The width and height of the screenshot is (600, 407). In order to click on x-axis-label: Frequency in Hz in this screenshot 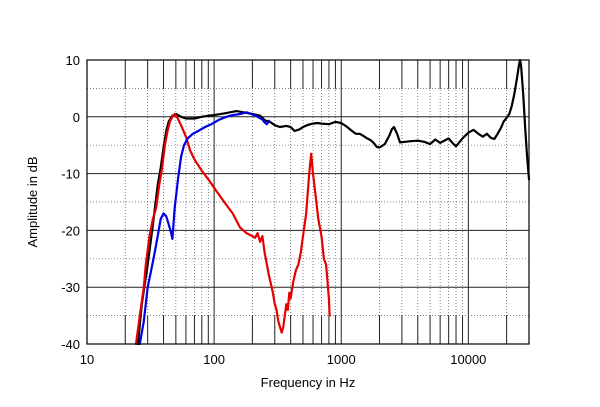, I will do `click(308, 382)`.